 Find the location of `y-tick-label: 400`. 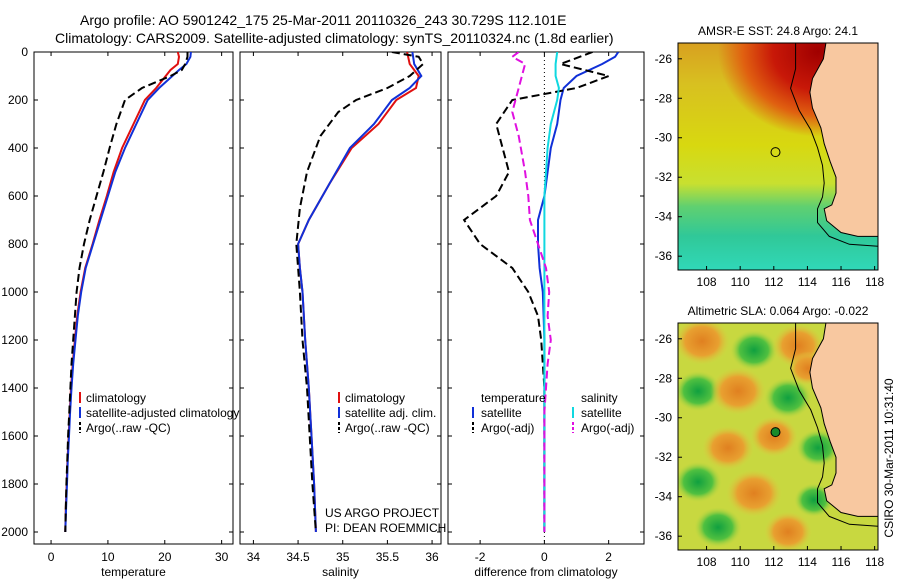

y-tick-label: 400 is located at coordinates (18, 148).